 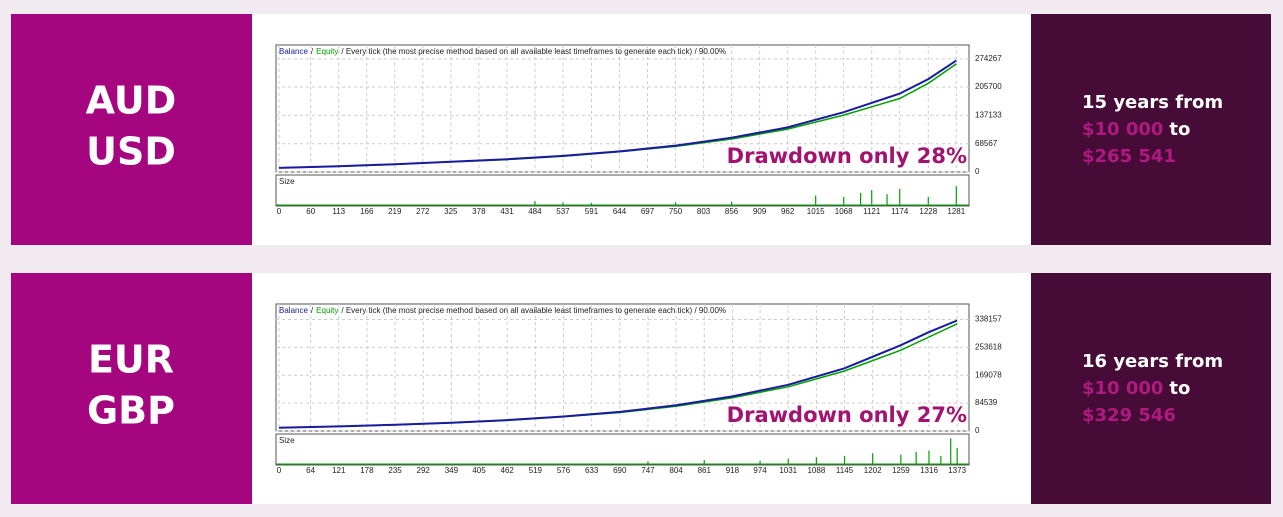 What do you see at coordinates (592, 470) in the screenshot?
I see `x-tick-label: 633` at bounding box center [592, 470].